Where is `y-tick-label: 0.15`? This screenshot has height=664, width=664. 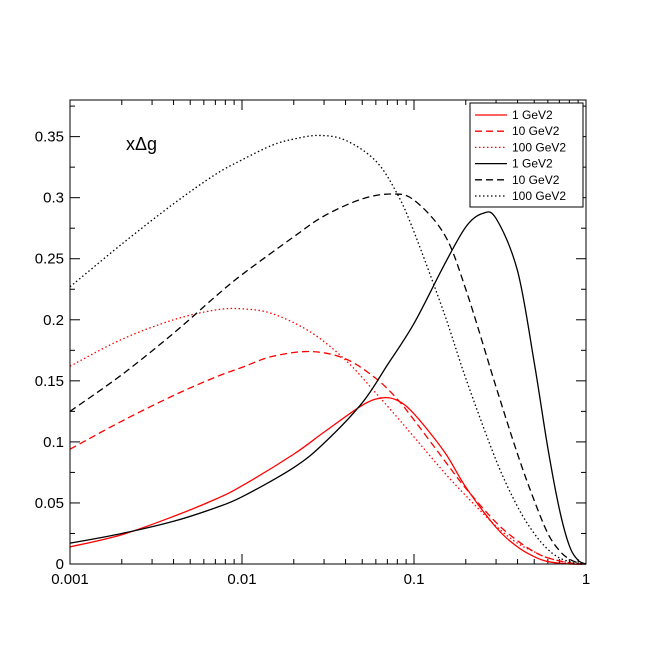
y-tick-label: 0.15 is located at coordinates (49, 381).